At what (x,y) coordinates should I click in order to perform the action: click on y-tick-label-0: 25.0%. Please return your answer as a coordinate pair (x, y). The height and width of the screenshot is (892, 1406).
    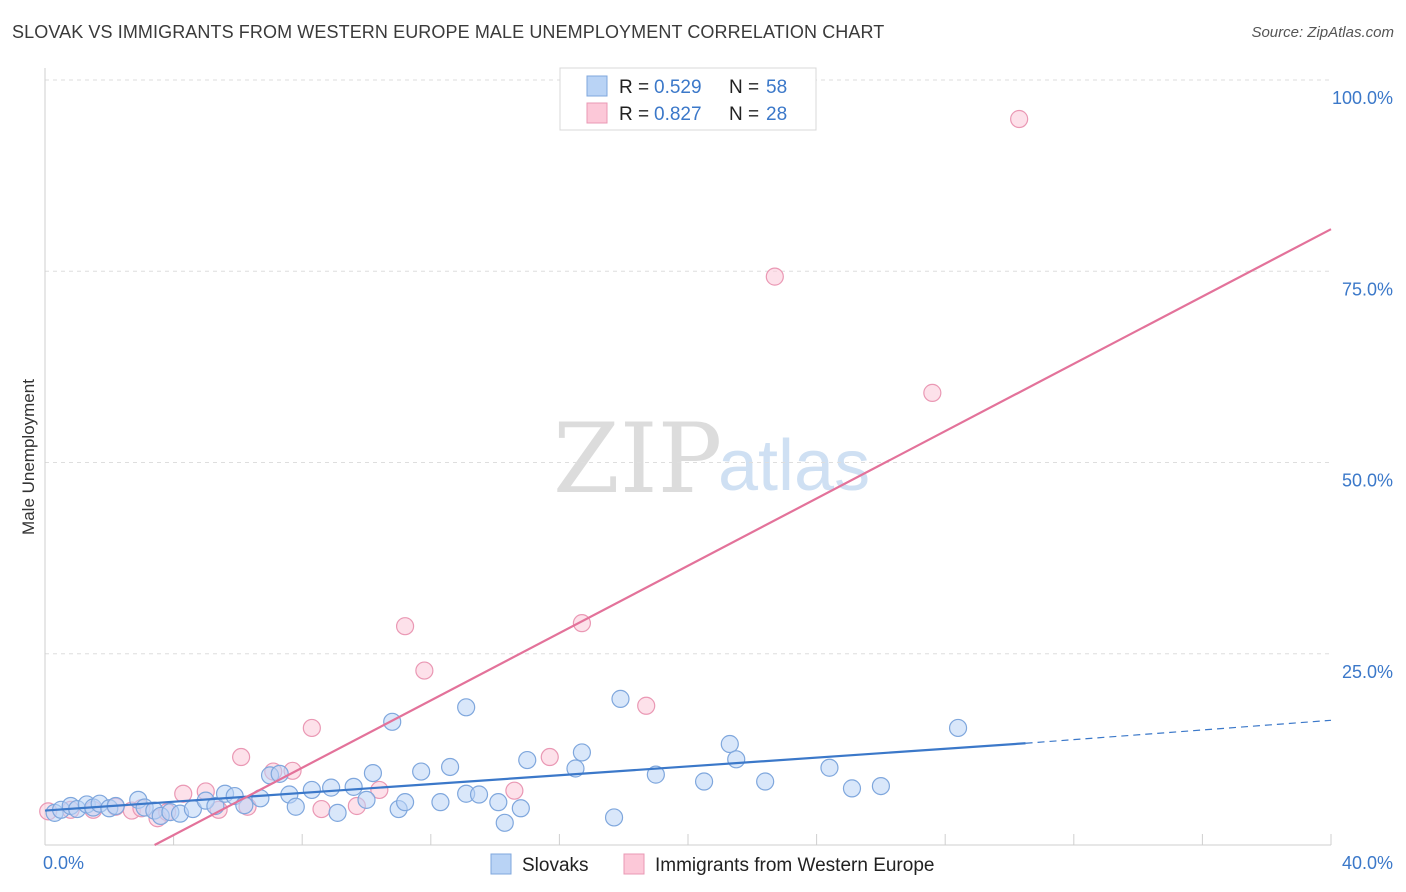
    Looking at the image, I should click on (1367, 672).